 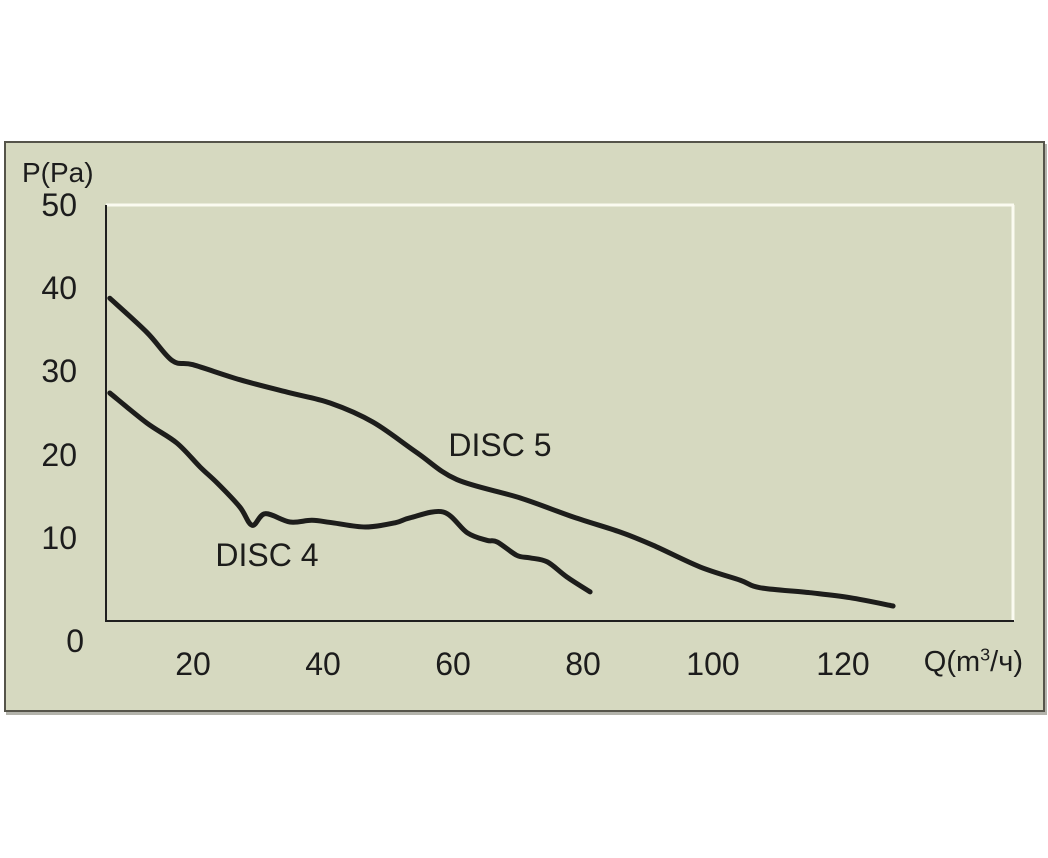 I want to click on y-tick-label: 50, so click(x=59, y=205).